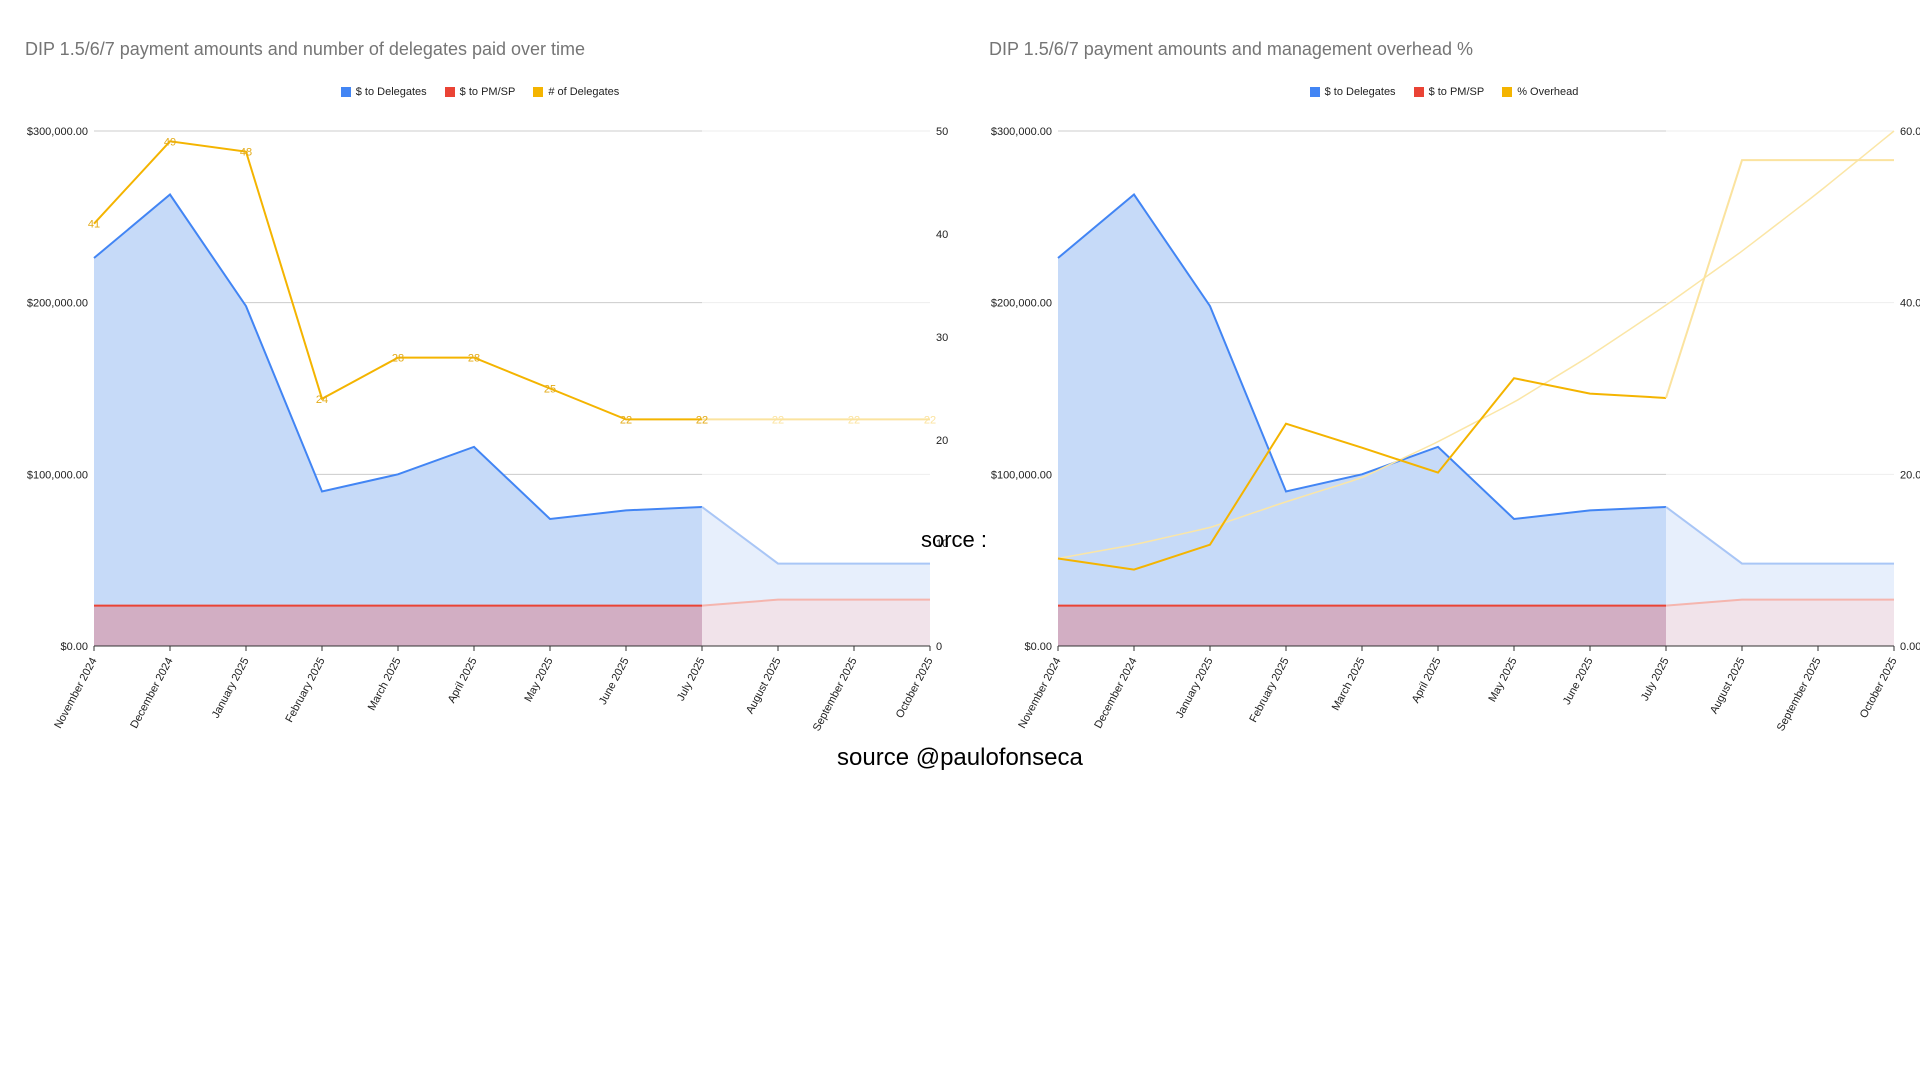 The width and height of the screenshot is (1920, 1080). I want to click on legend-label: # of Delegates, so click(584, 92).